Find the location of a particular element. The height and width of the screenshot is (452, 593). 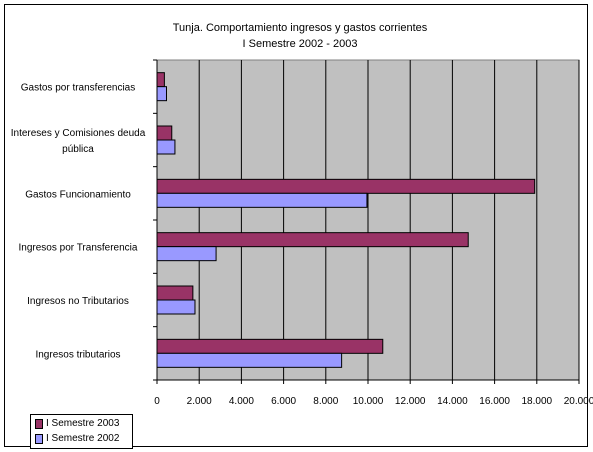

x-tick-label: 4.000 is located at coordinates (241, 401).